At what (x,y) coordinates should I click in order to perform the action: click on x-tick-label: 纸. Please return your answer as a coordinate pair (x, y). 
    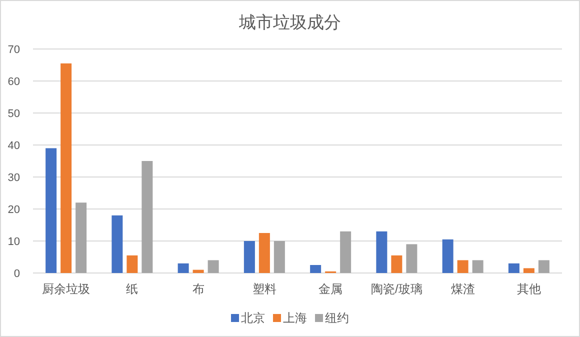
    Looking at the image, I should click on (132, 289).